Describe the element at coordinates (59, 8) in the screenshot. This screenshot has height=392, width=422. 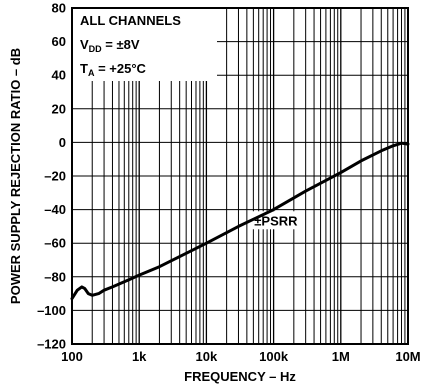
I see `y-tick-label: 80` at that location.